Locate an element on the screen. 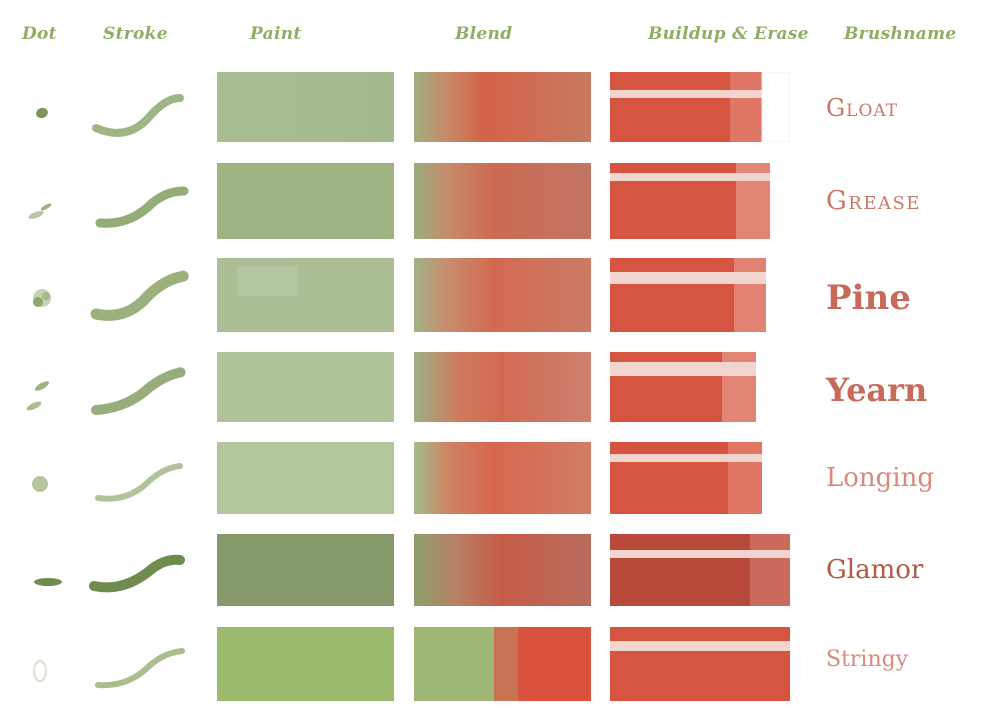 This screenshot has width=1005, height=718. brush-row-pine: Pine is located at coordinates (502, 296).